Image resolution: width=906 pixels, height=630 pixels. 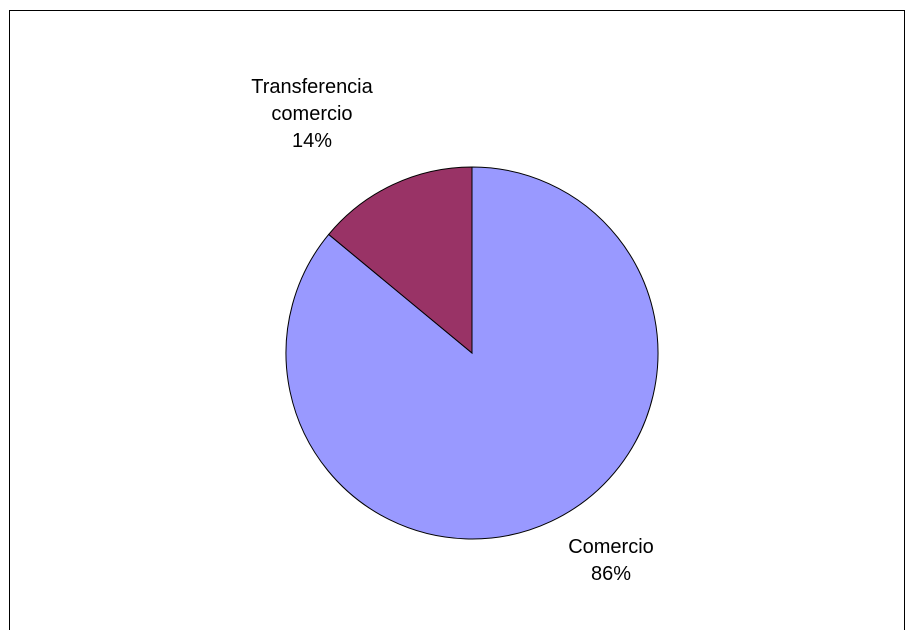 What do you see at coordinates (611, 547) in the screenshot?
I see `pie-label-name: Comercio` at bounding box center [611, 547].